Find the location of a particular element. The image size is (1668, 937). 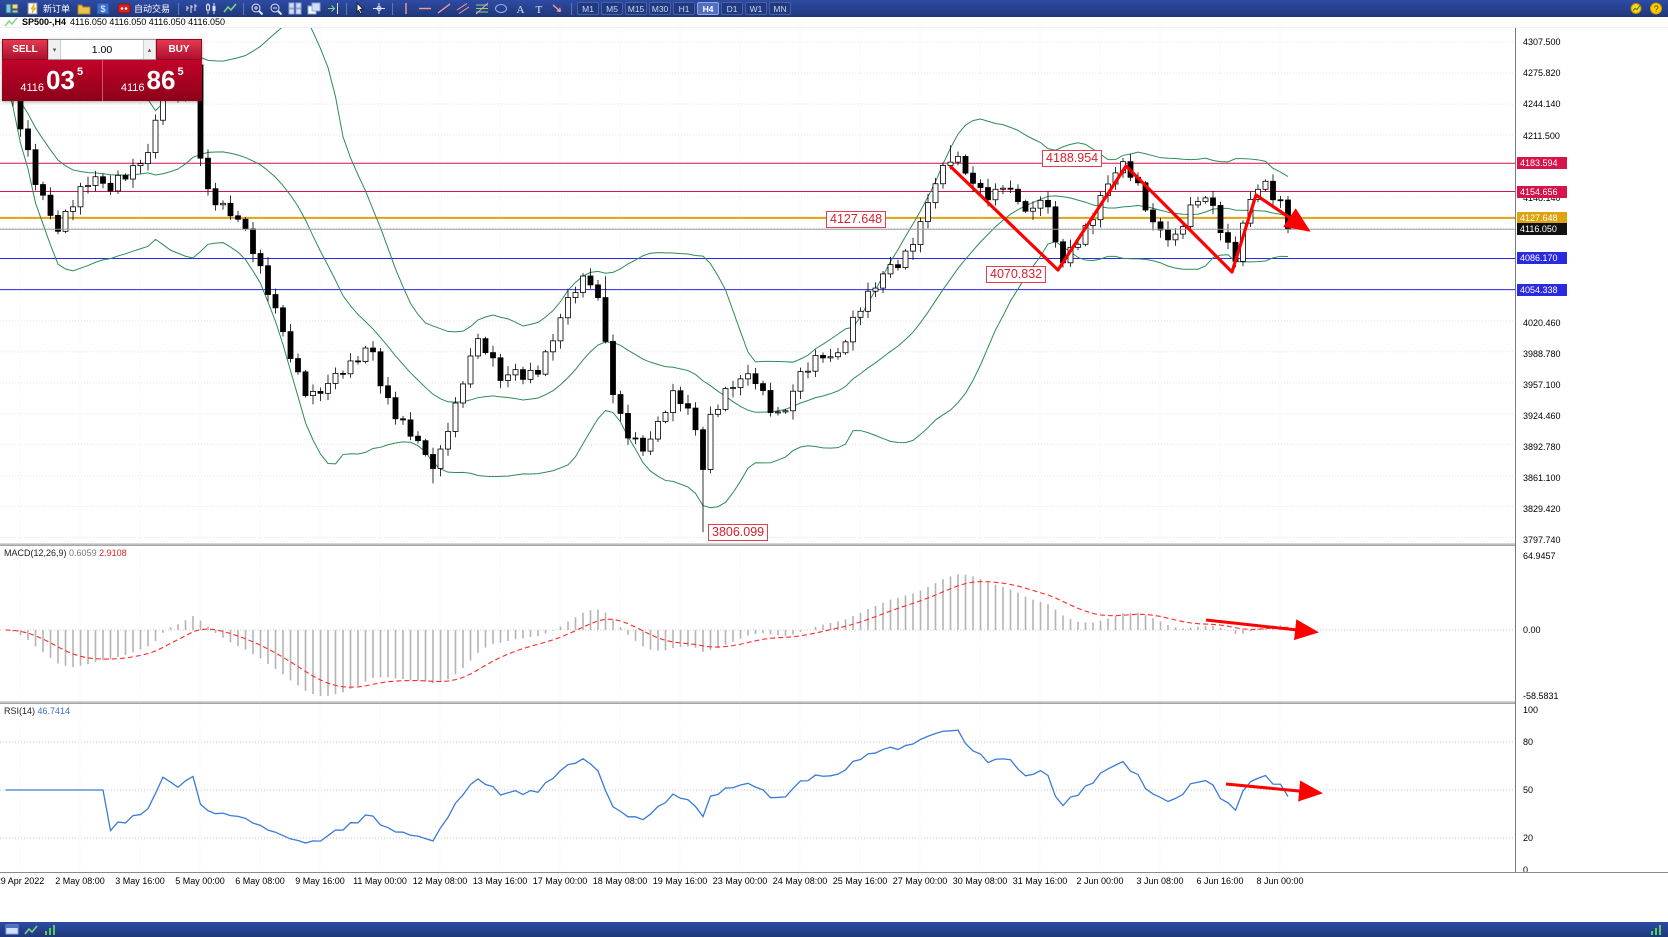

chart-profiles-icon is located at coordinates (84, 8).